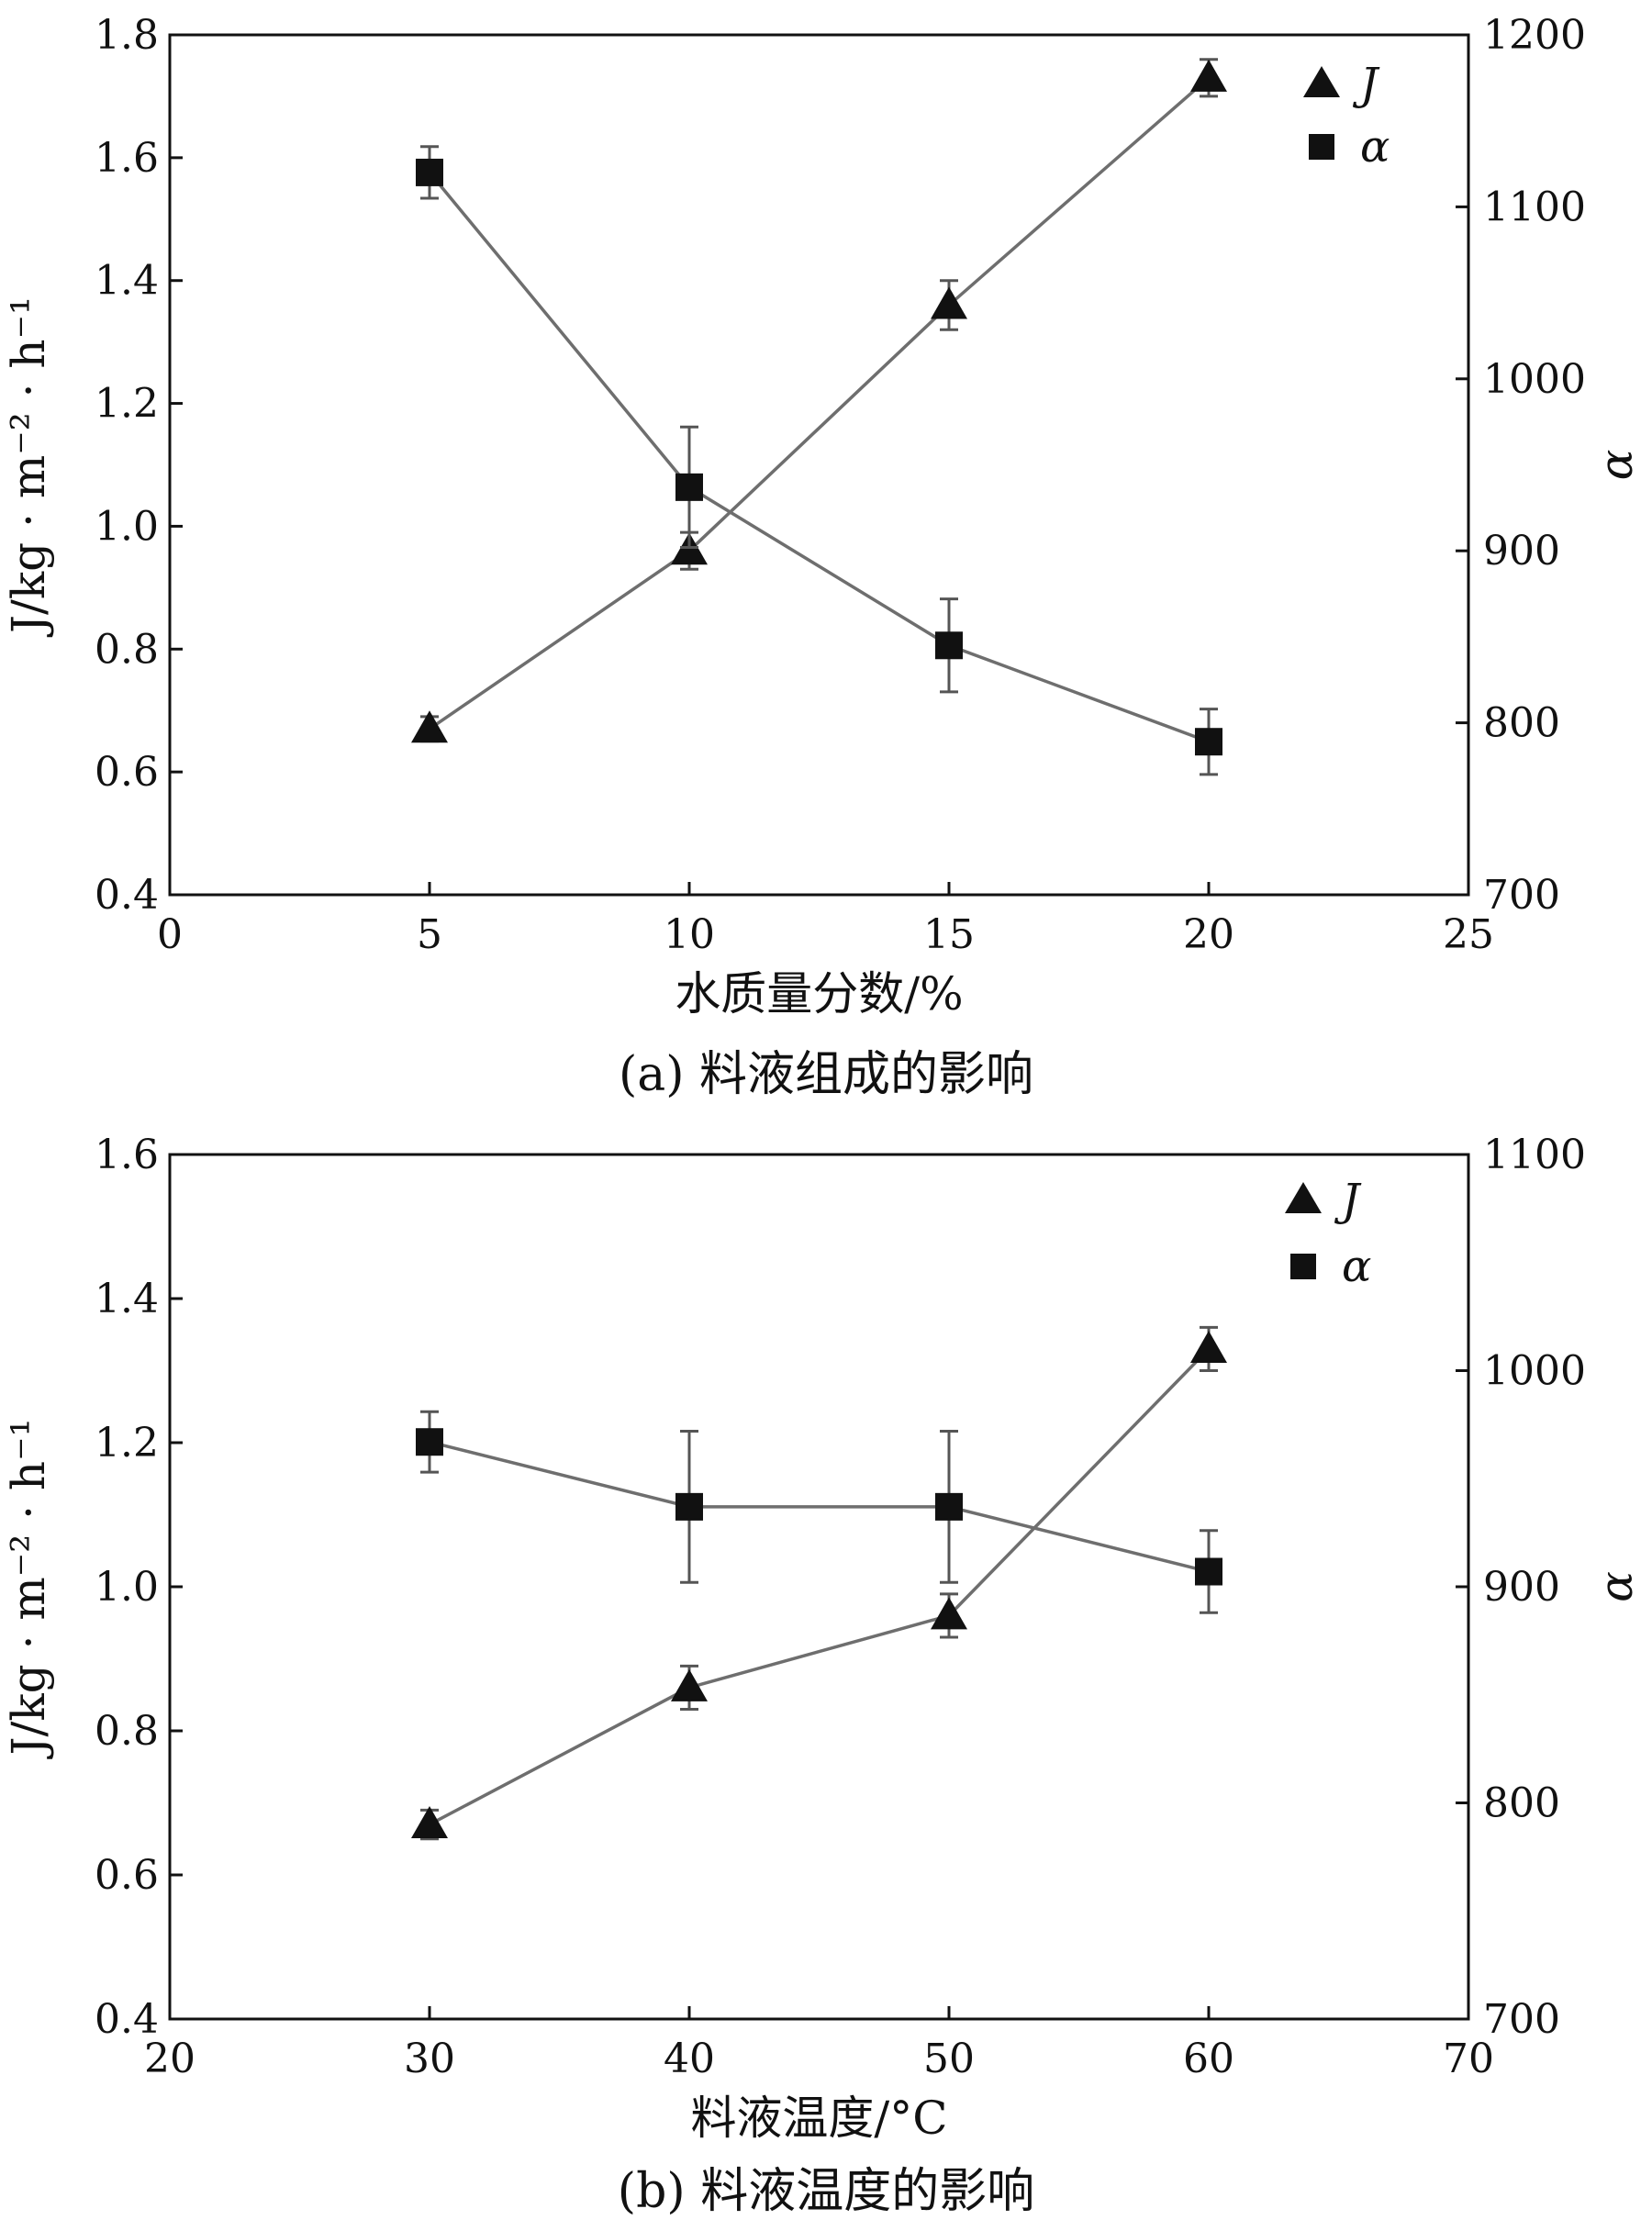 This screenshot has width=1652, height=2231. I want to click on y2-tick-label: 1200, so click(1535, 35).